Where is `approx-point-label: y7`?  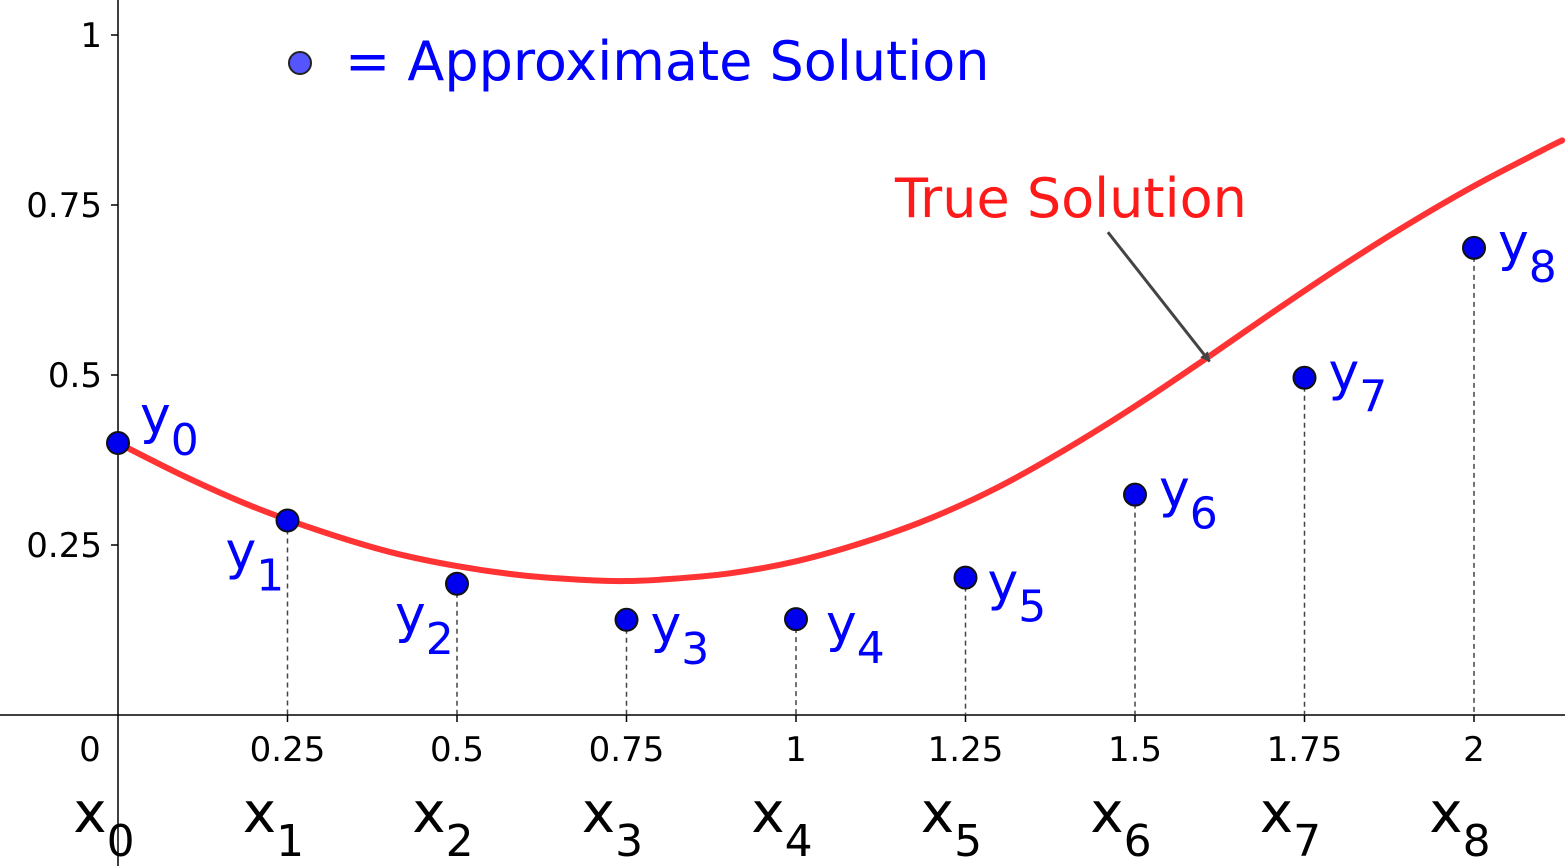
approx-point-label: y7 is located at coordinates (1358, 383).